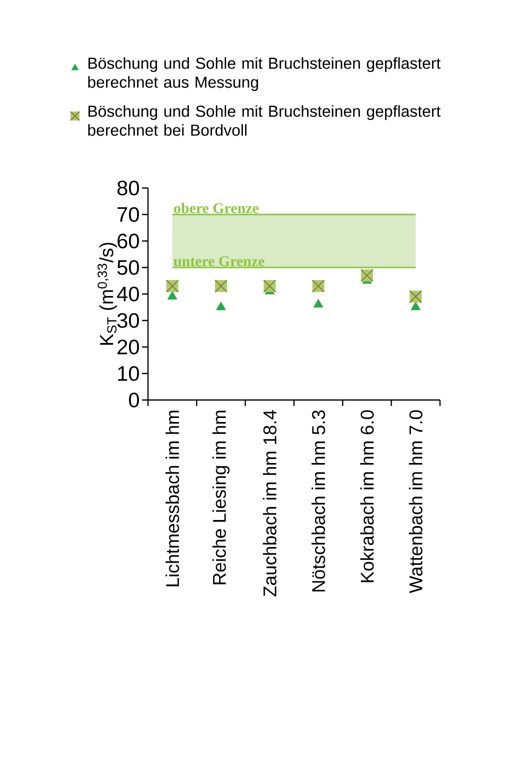 Image resolution: width=505 pixels, height=758 pixels. What do you see at coordinates (108, 293) in the screenshot?
I see `y-axis-title: K$_{ST}$ (m$^{0,33}$/s)` at bounding box center [108, 293].